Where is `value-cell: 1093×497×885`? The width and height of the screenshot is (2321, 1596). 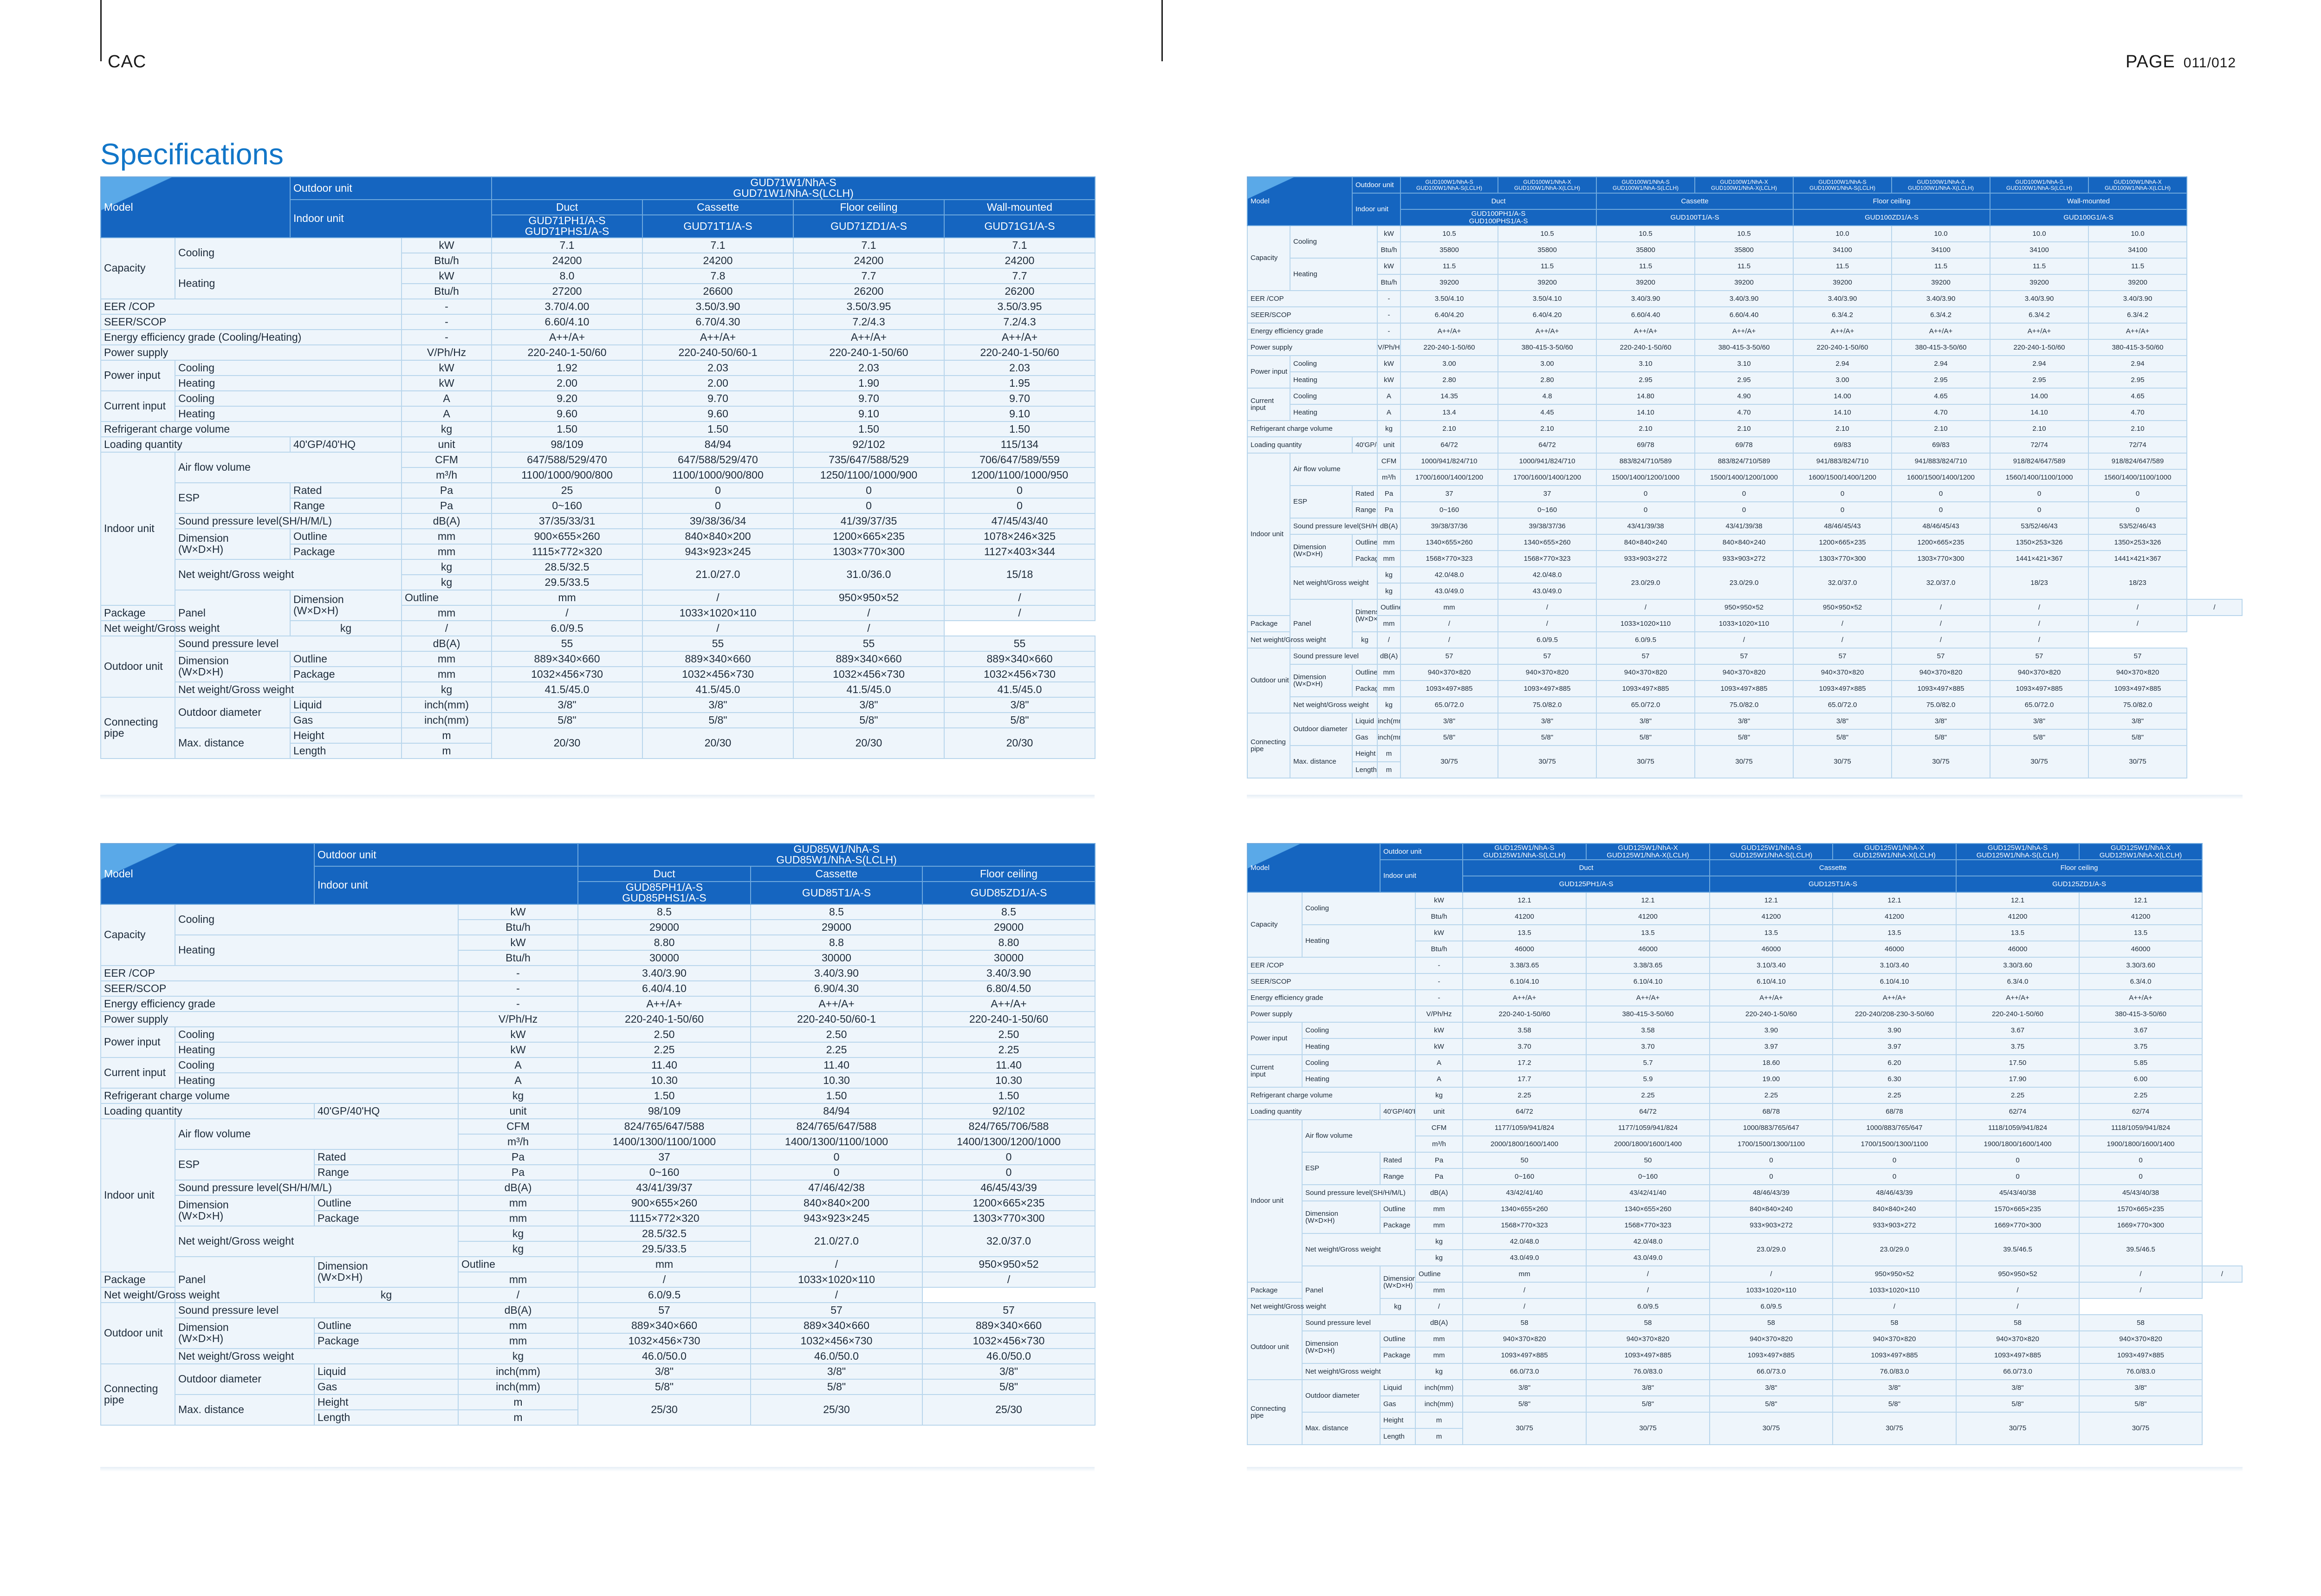
value-cell: 1093×497×885 is located at coordinates (2018, 1355).